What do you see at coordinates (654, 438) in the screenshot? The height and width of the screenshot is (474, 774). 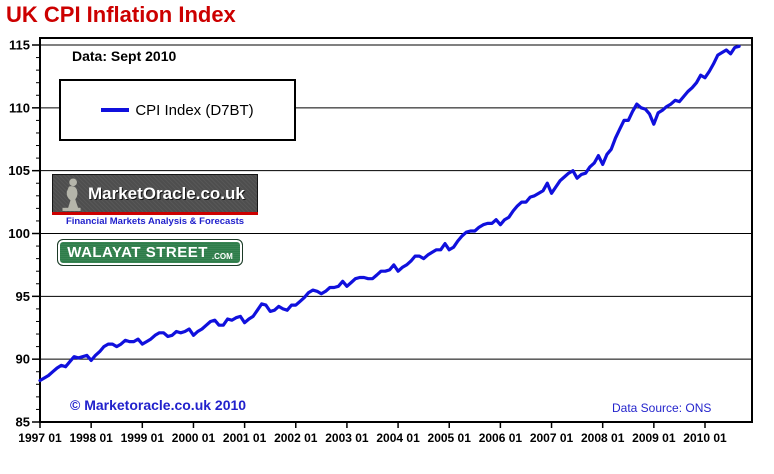 I see `x-tick-label: 2009 01` at bounding box center [654, 438].